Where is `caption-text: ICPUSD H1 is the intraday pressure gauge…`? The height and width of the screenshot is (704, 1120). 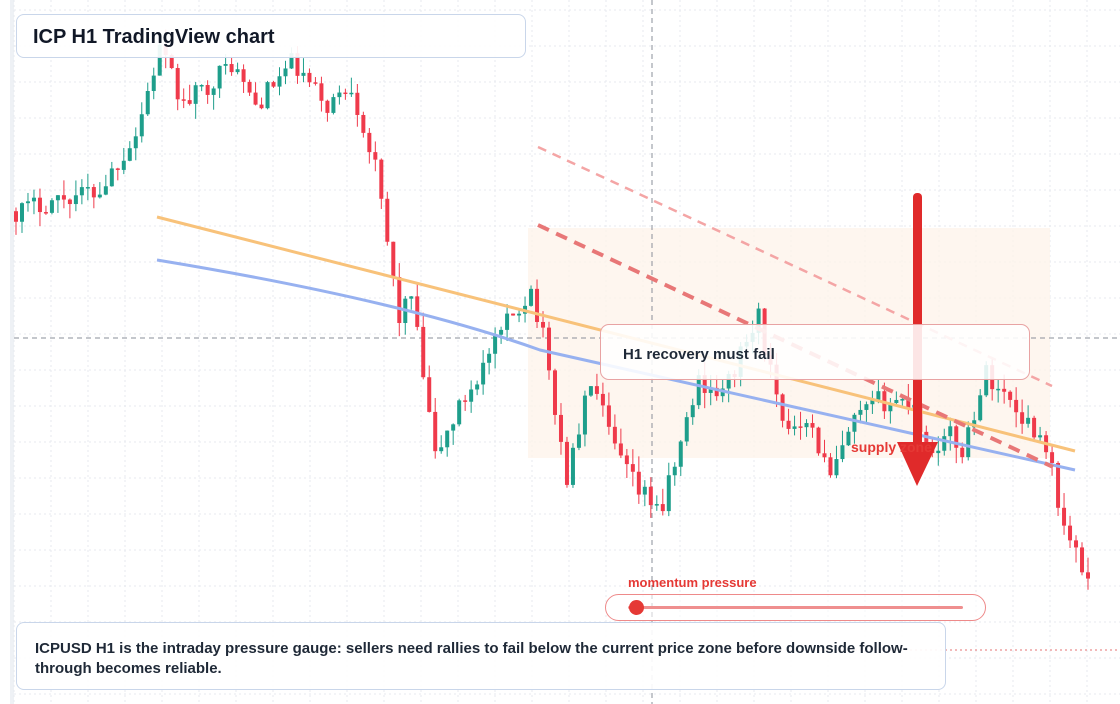
caption-text: ICPUSD H1 is the intraday pressure gauge… is located at coordinates (471, 658).